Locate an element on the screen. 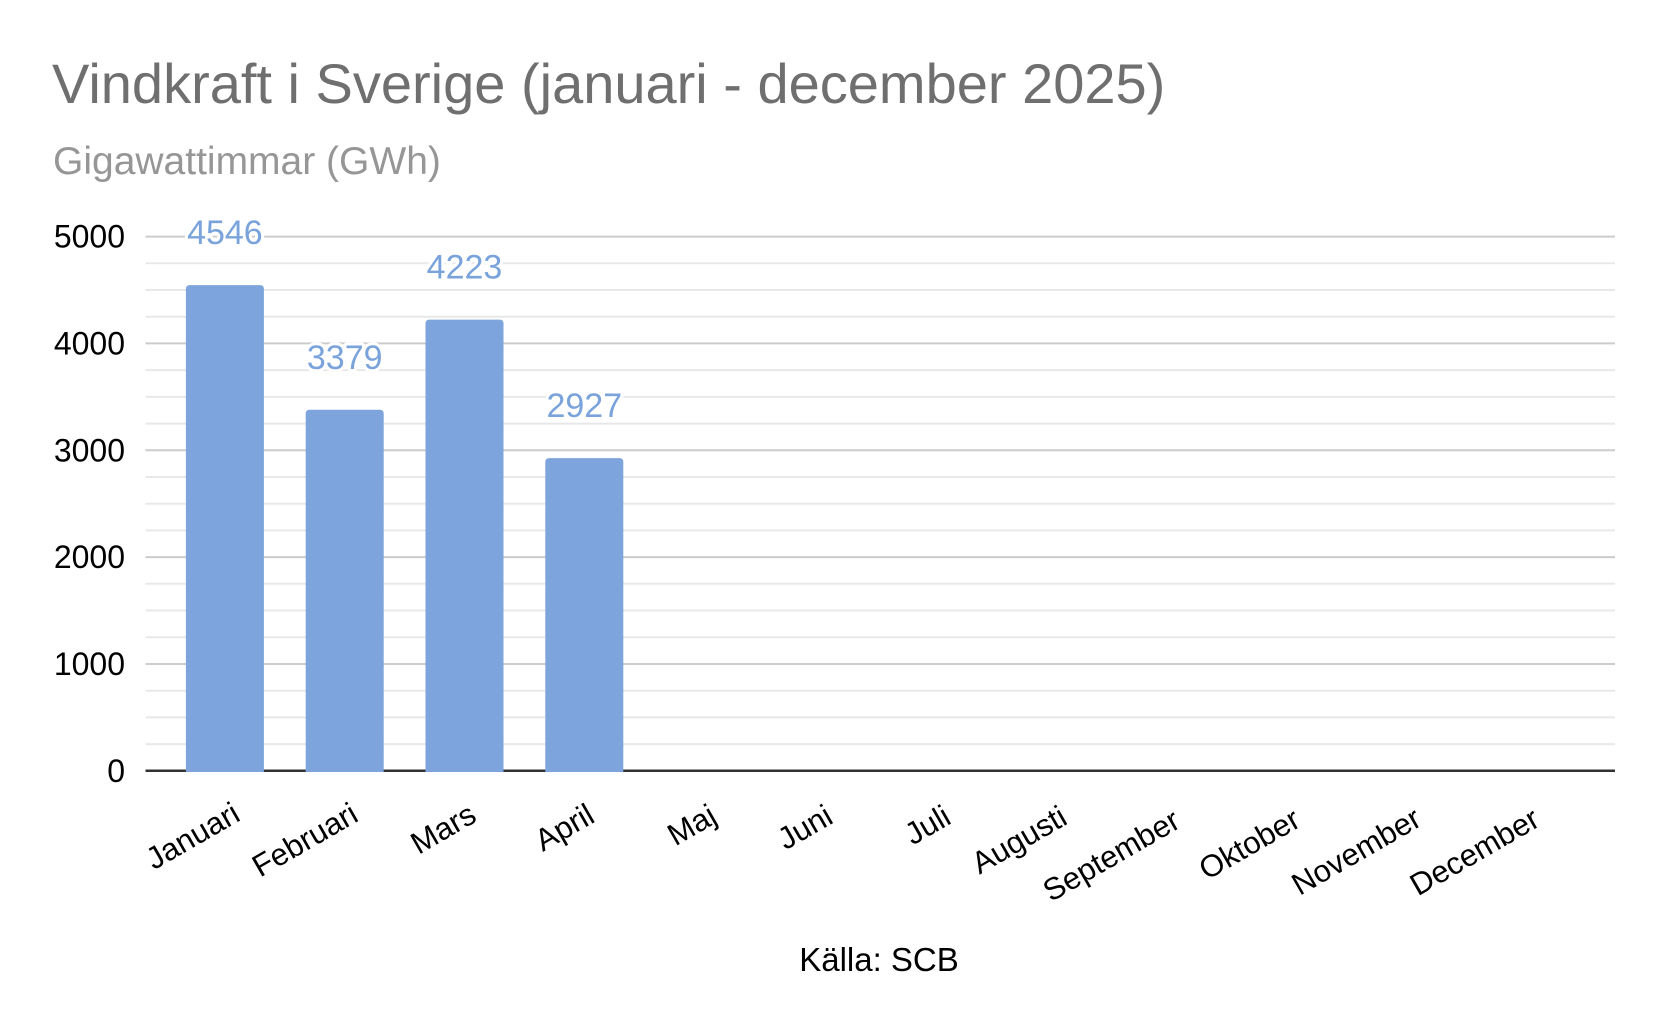 This screenshot has height=1030, width=1666. svg-text: 4000 is located at coordinates (89, 343).